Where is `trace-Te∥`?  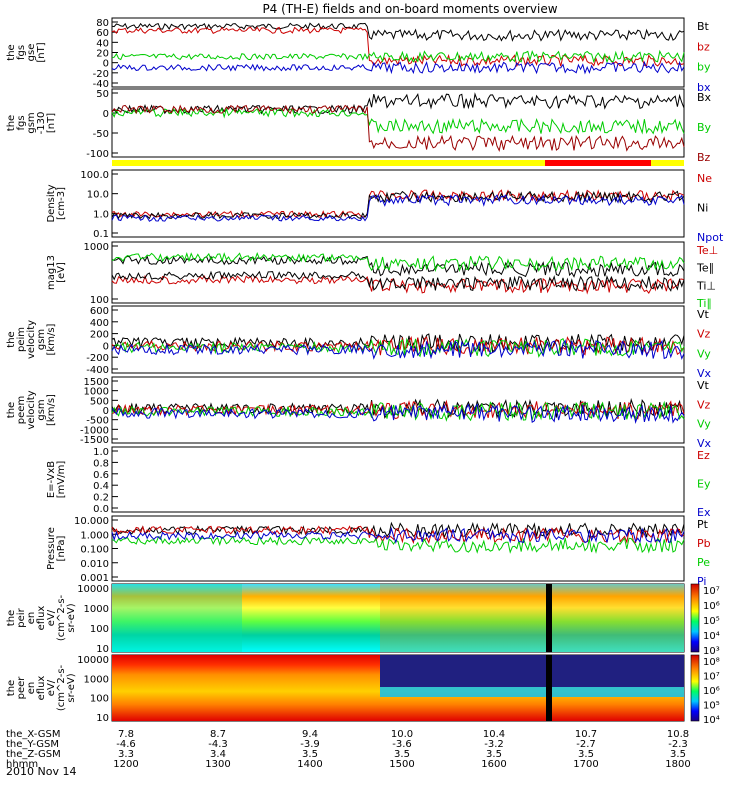 trace-Te∥ is located at coordinates (398, 281).